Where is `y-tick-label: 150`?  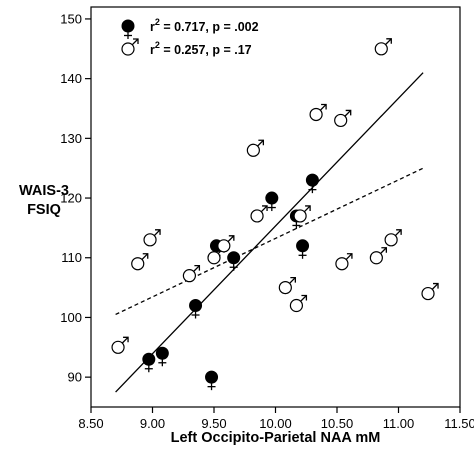 y-tick-label: 150 is located at coordinates (71, 18).